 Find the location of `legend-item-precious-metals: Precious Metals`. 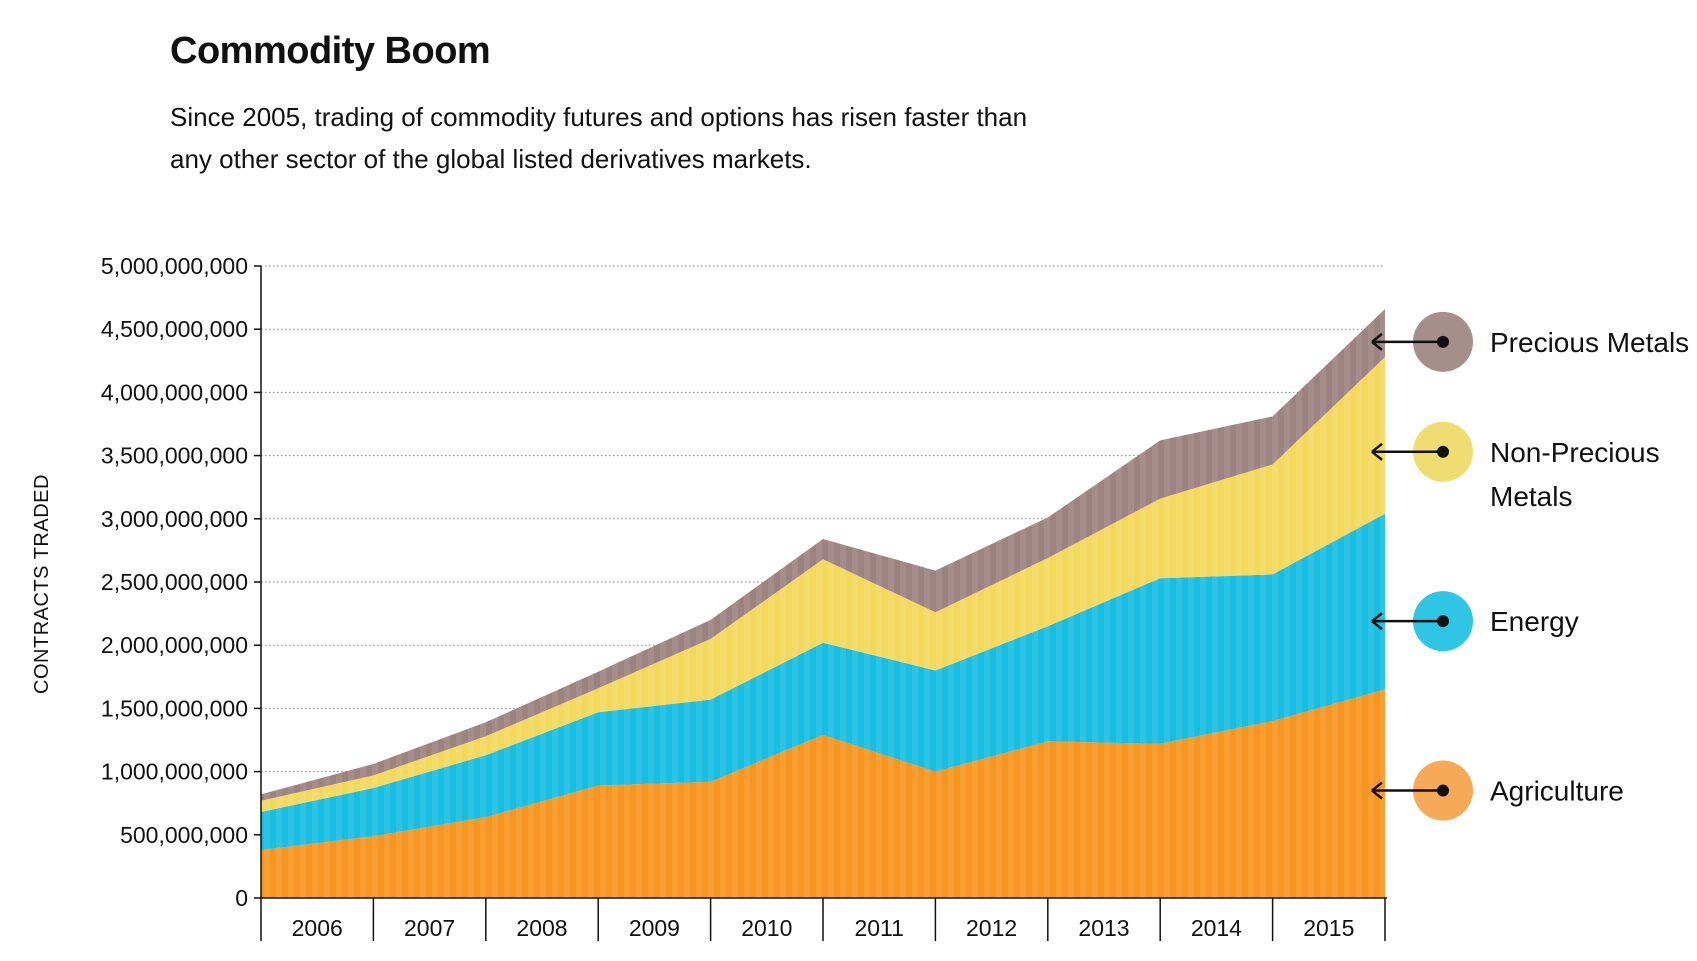

legend-item-precious-metals: Precious Metals is located at coordinates (1530, 341).